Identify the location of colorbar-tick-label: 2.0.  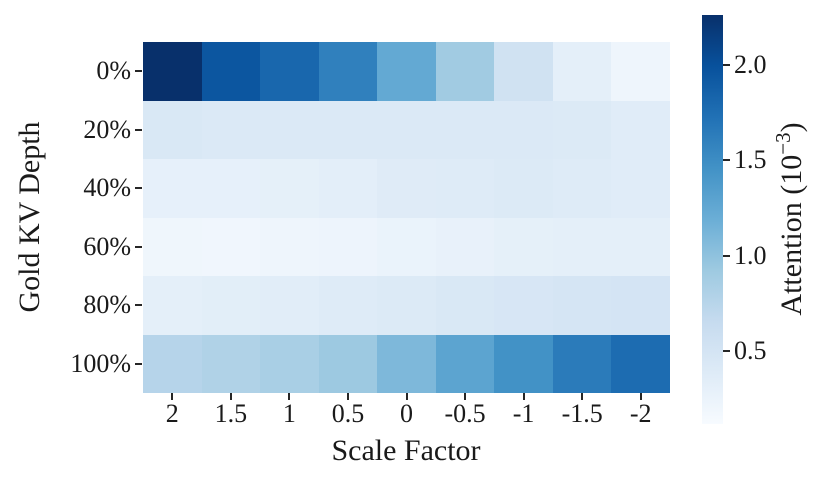
(750, 64).